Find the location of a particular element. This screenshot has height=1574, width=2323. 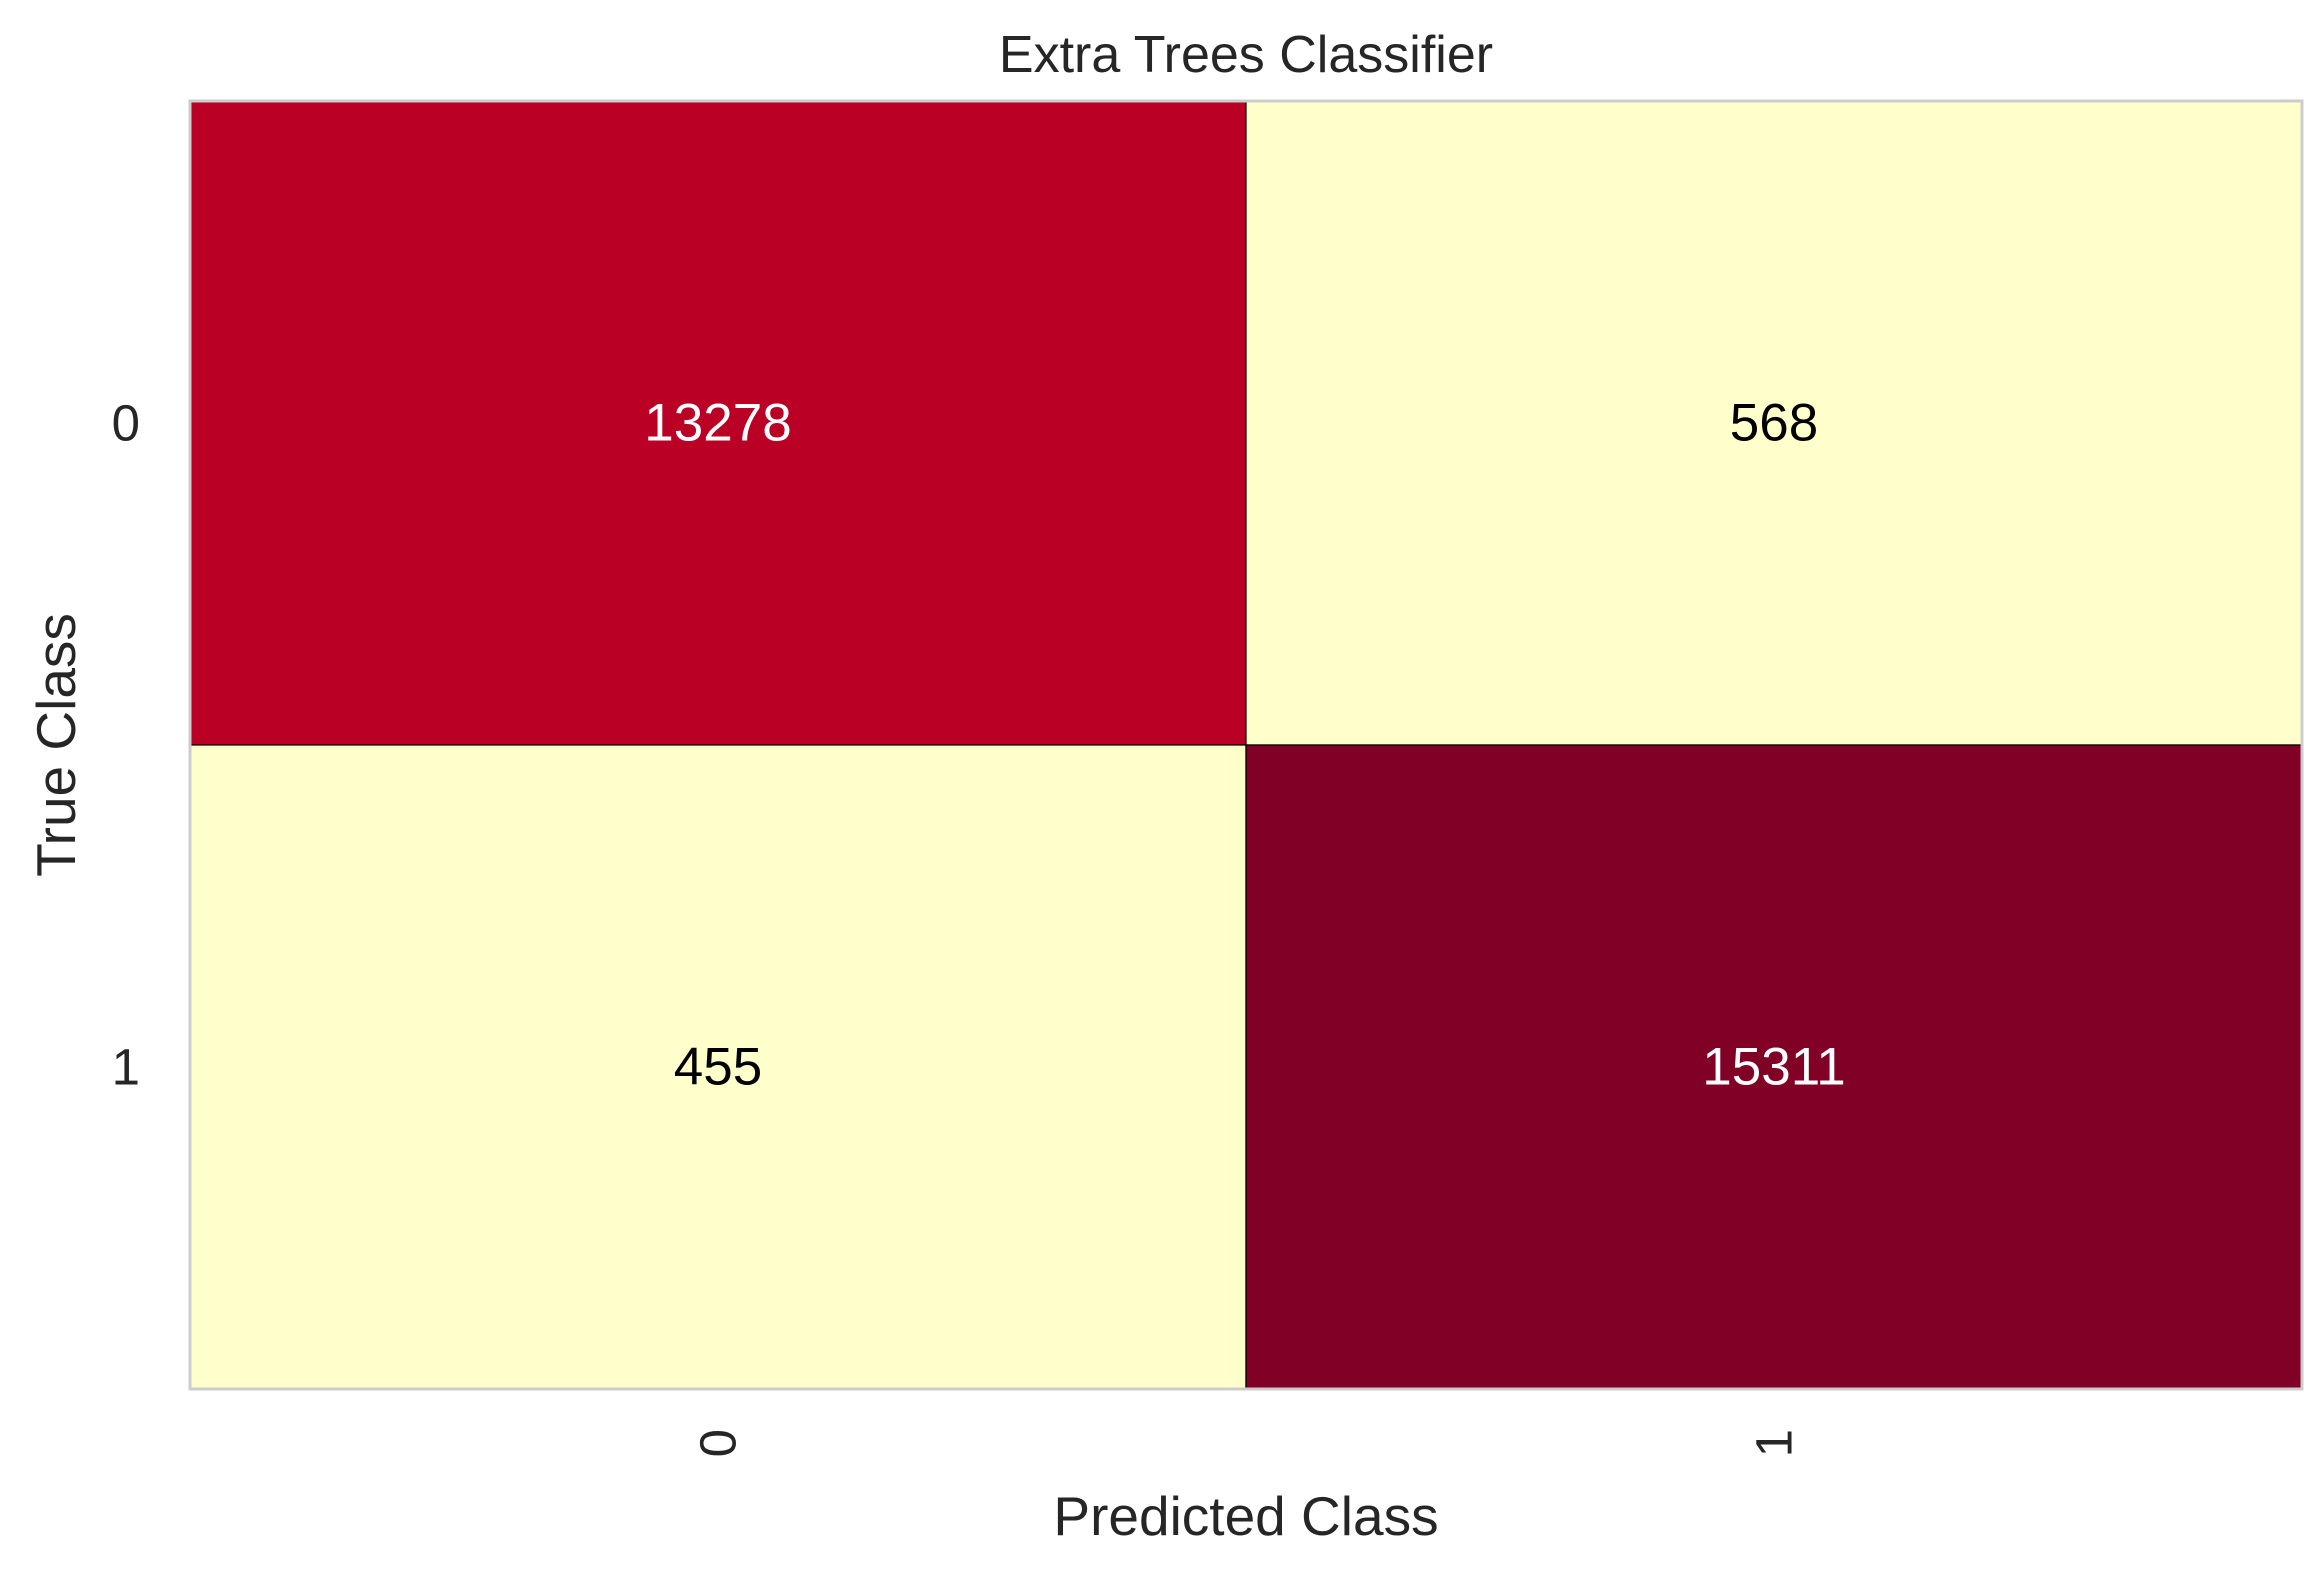

cell-value-label-r1-c1: 15311 is located at coordinates (1773, 1067).